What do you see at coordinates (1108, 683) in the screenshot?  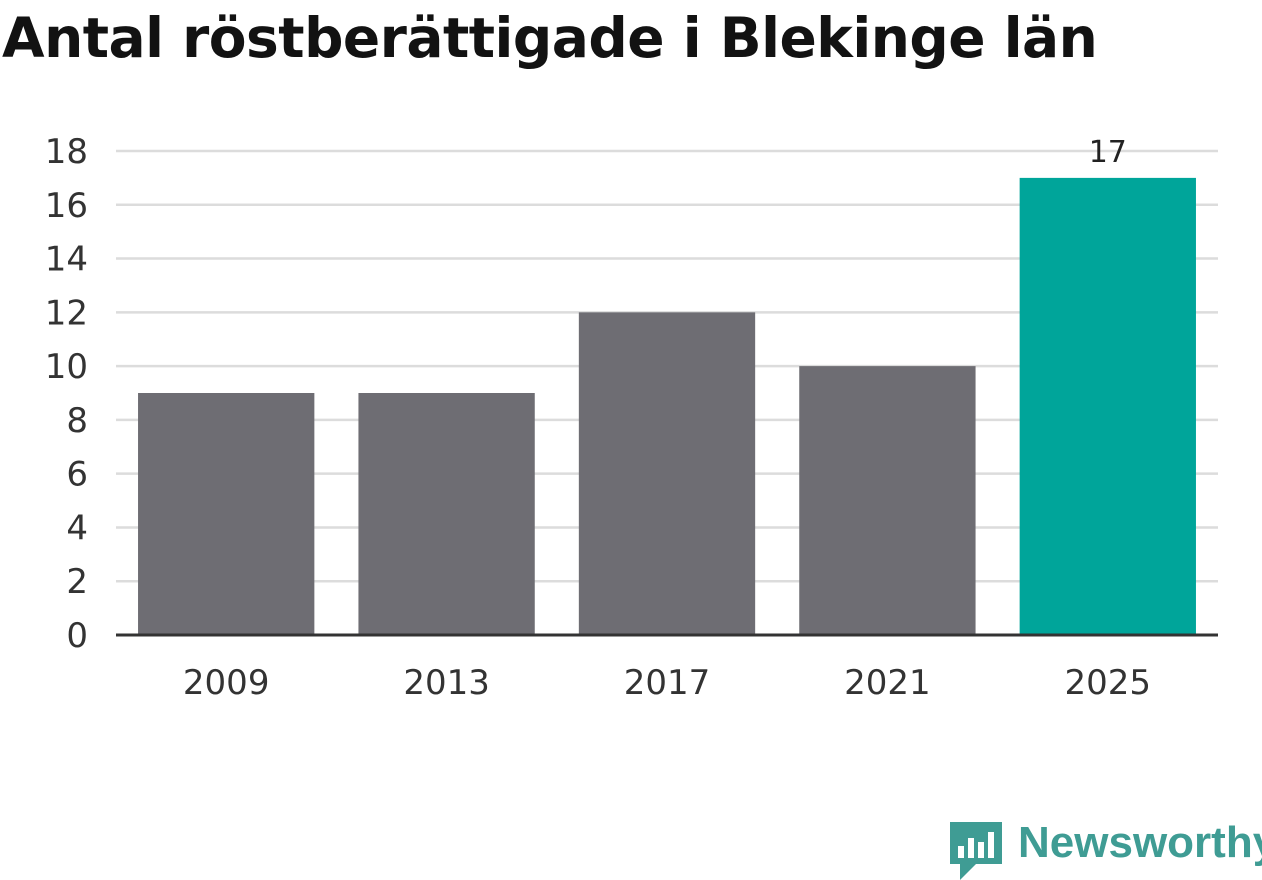 I see `x-tick-label: 2025` at bounding box center [1108, 683].